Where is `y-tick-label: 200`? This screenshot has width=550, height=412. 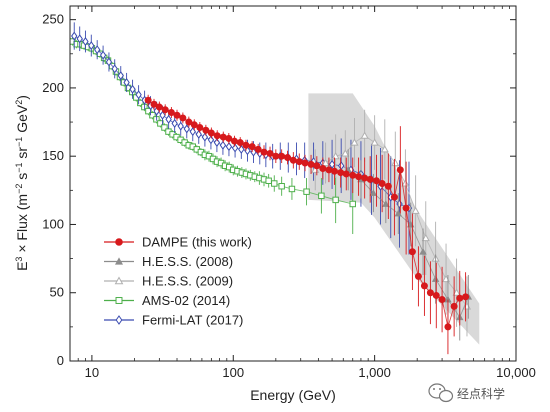
y-tick-label: 200 is located at coordinates (53, 87).